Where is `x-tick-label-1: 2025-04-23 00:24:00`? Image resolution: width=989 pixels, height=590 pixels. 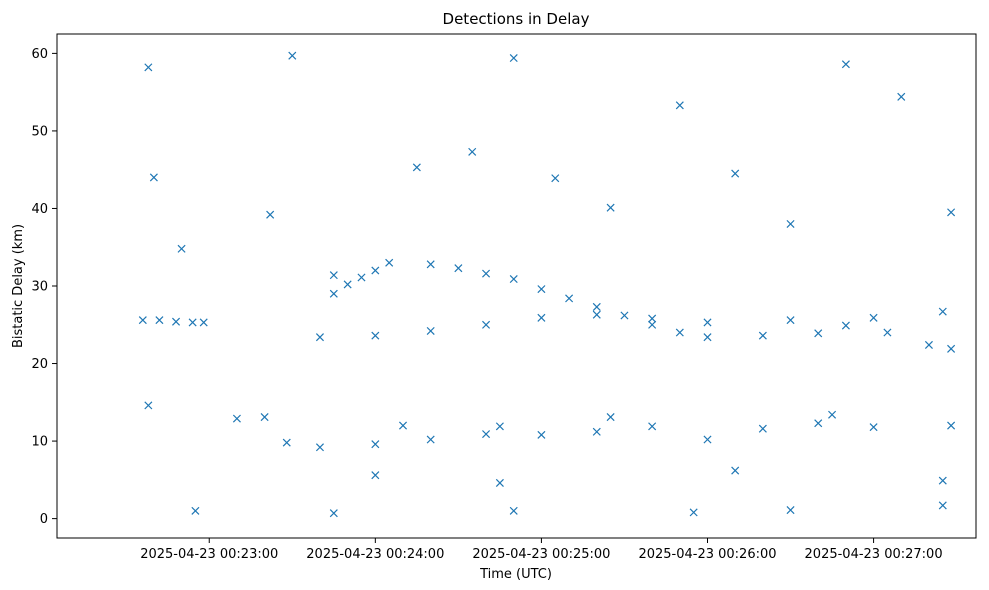
x-tick-label-1: 2025-04-23 00:24:00 is located at coordinates (375, 554).